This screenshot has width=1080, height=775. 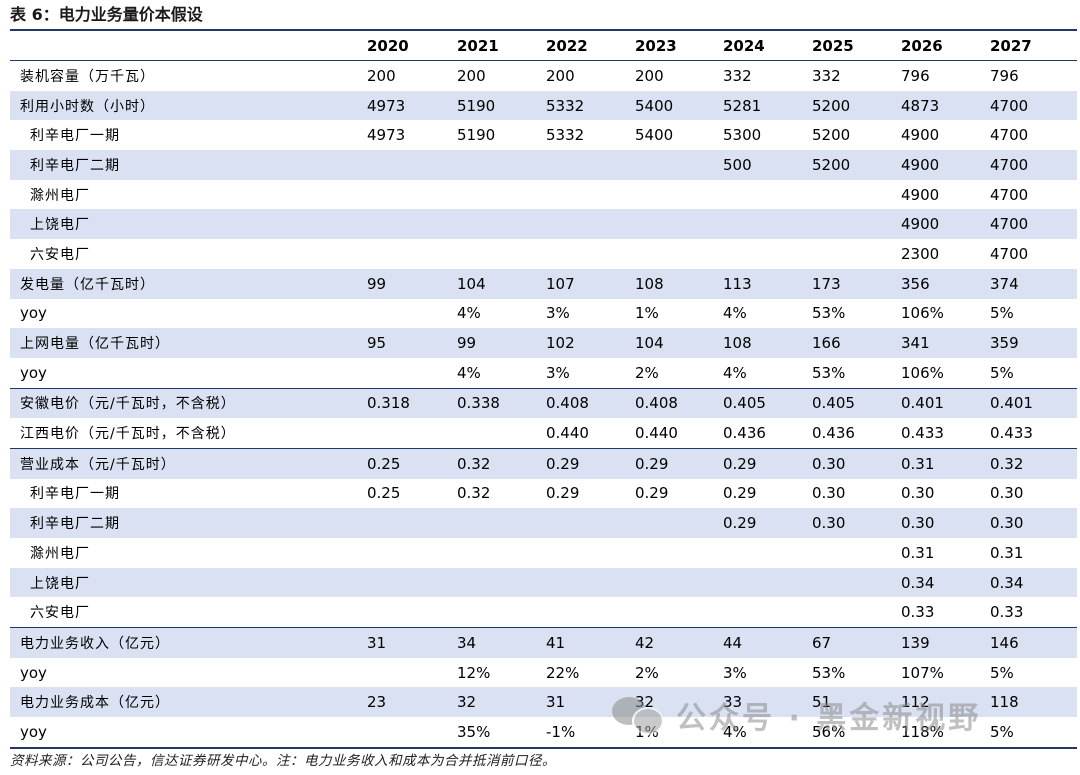 What do you see at coordinates (920, 253) in the screenshot?
I see `table-cell: 2300` at bounding box center [920, 253].